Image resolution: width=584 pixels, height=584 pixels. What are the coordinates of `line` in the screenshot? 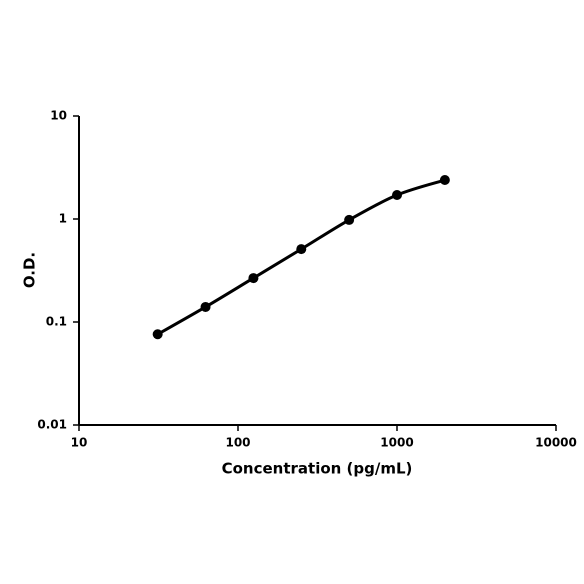 It's located at (301, 257).